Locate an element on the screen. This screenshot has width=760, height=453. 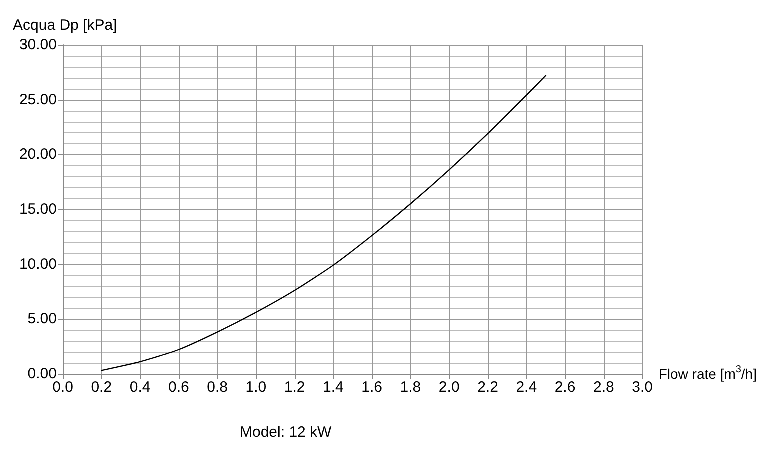
y-tick-label: 25.00 is located at coordinates (38, 99).